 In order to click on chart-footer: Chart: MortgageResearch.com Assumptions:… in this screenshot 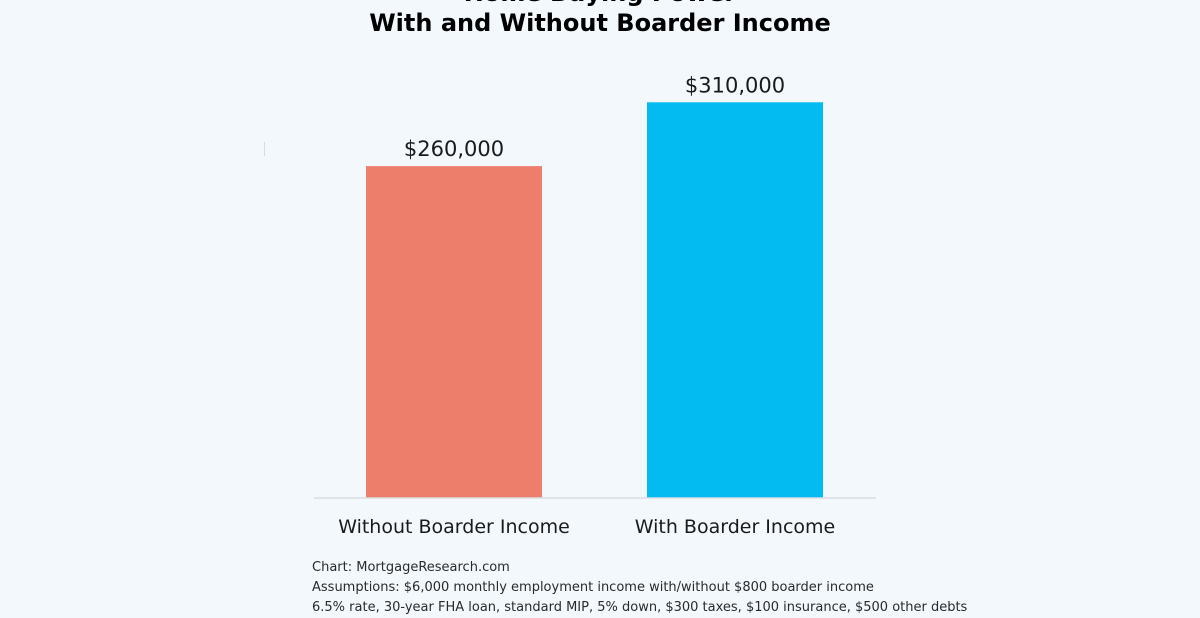, I will do `click(639, 588)`.